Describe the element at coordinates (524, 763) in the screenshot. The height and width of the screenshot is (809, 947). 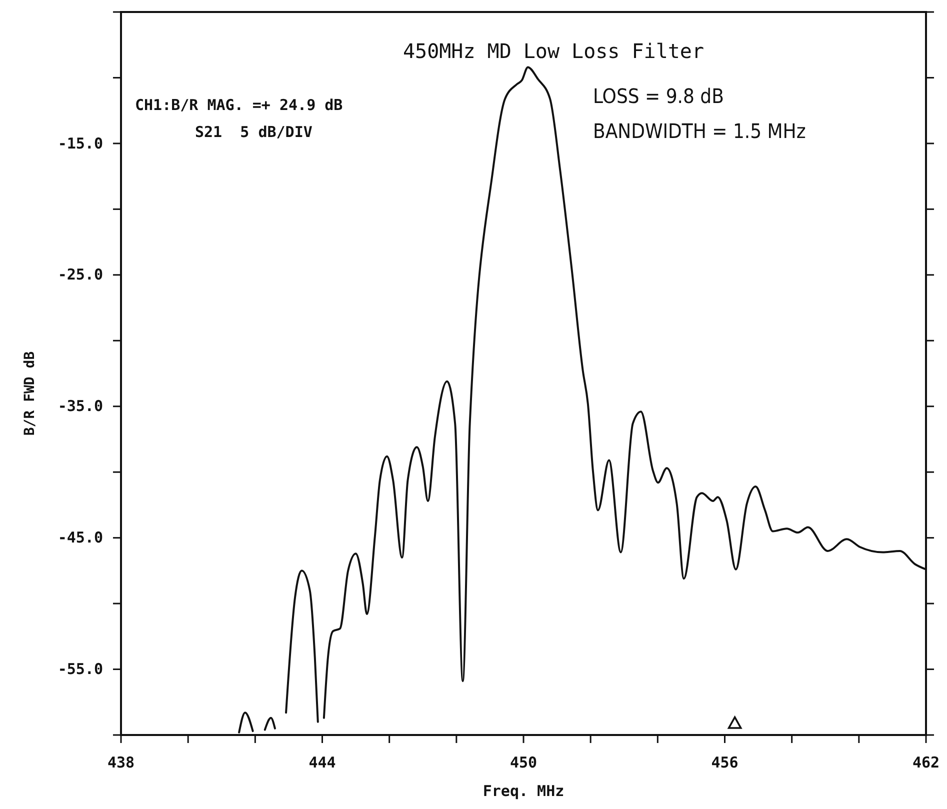
I see `x-tick-label: 450` at that location.